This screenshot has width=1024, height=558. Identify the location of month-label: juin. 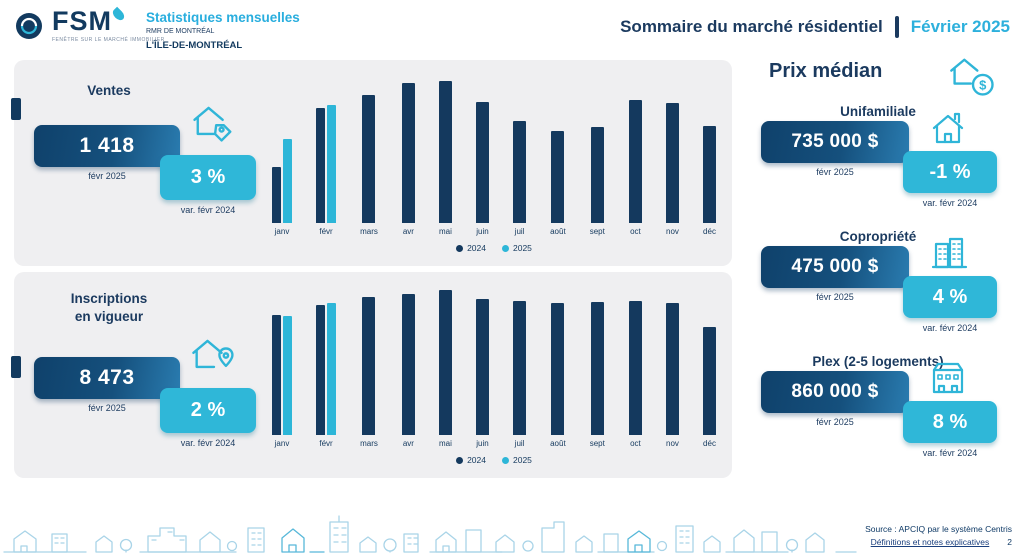
(482, 231).